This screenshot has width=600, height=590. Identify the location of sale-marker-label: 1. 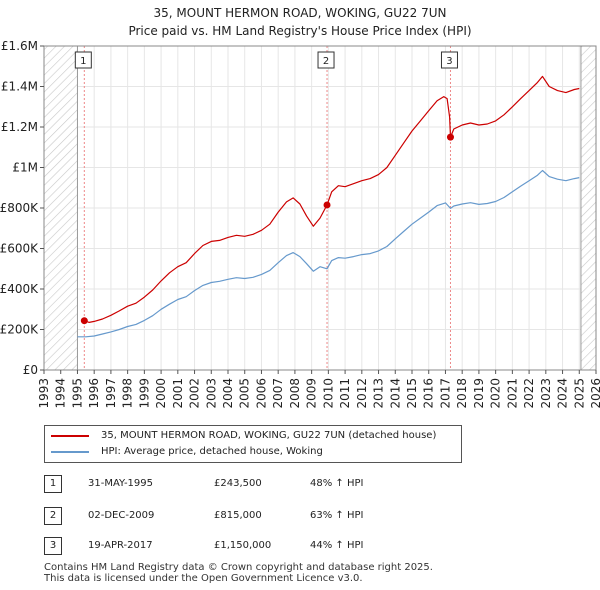
(83, 61).